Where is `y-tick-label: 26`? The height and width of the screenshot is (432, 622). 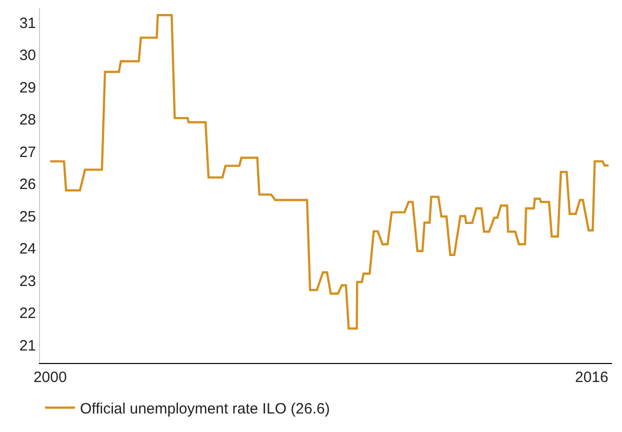 y-tick-label: 26 is located at coordinates (27, 185).